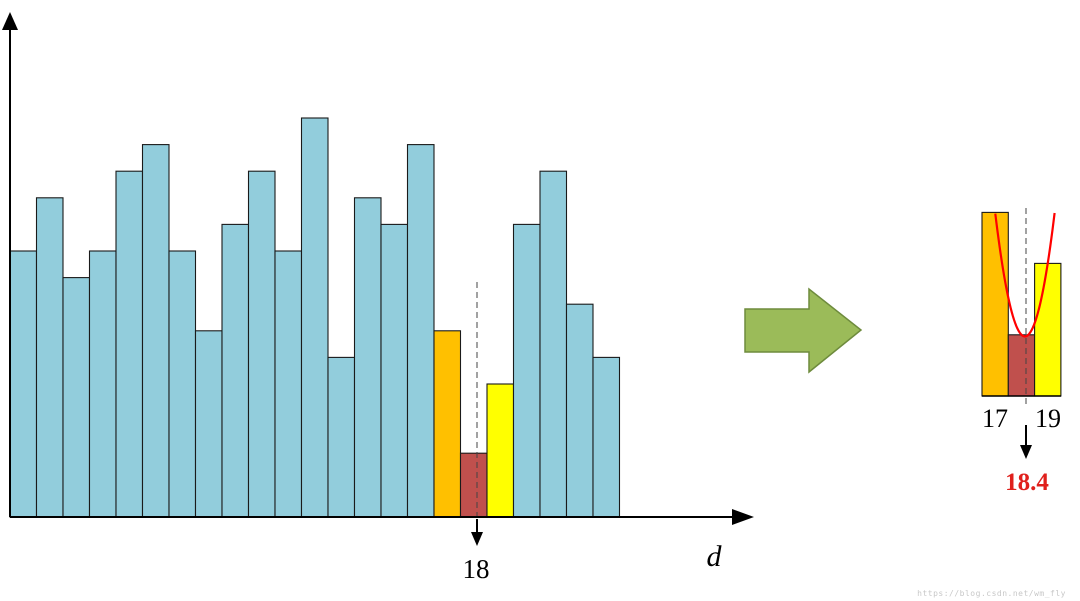  What do you see at coordinates (10, 21) in the screenshot?
I see `y-axis-arrowhead` at bounding box center [10, 21].